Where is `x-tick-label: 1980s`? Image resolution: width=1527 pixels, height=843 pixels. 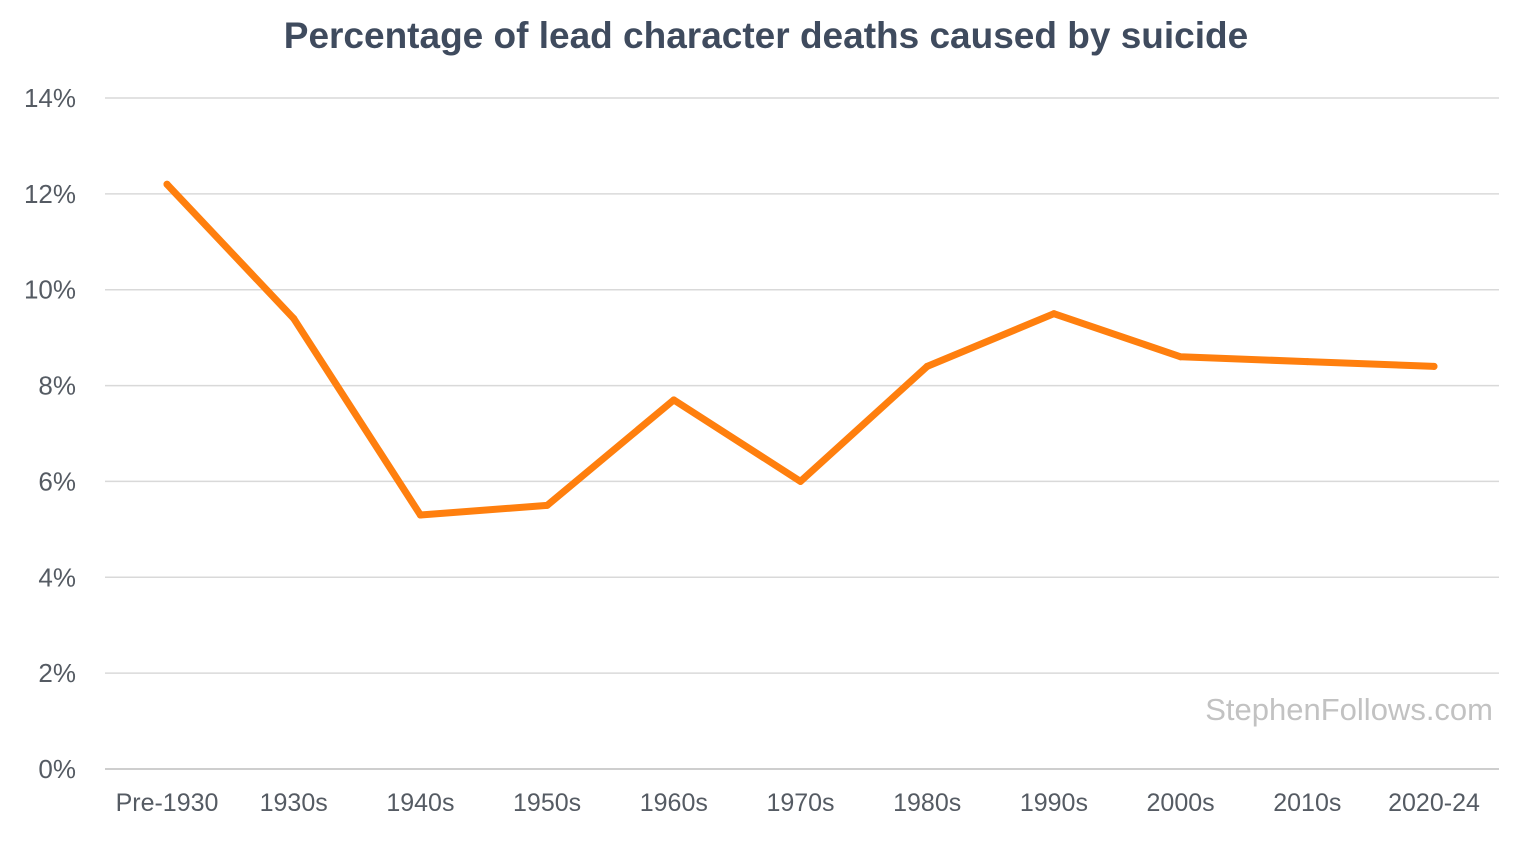
x-tick-label: 1980s is located at coordinates (927, 803).